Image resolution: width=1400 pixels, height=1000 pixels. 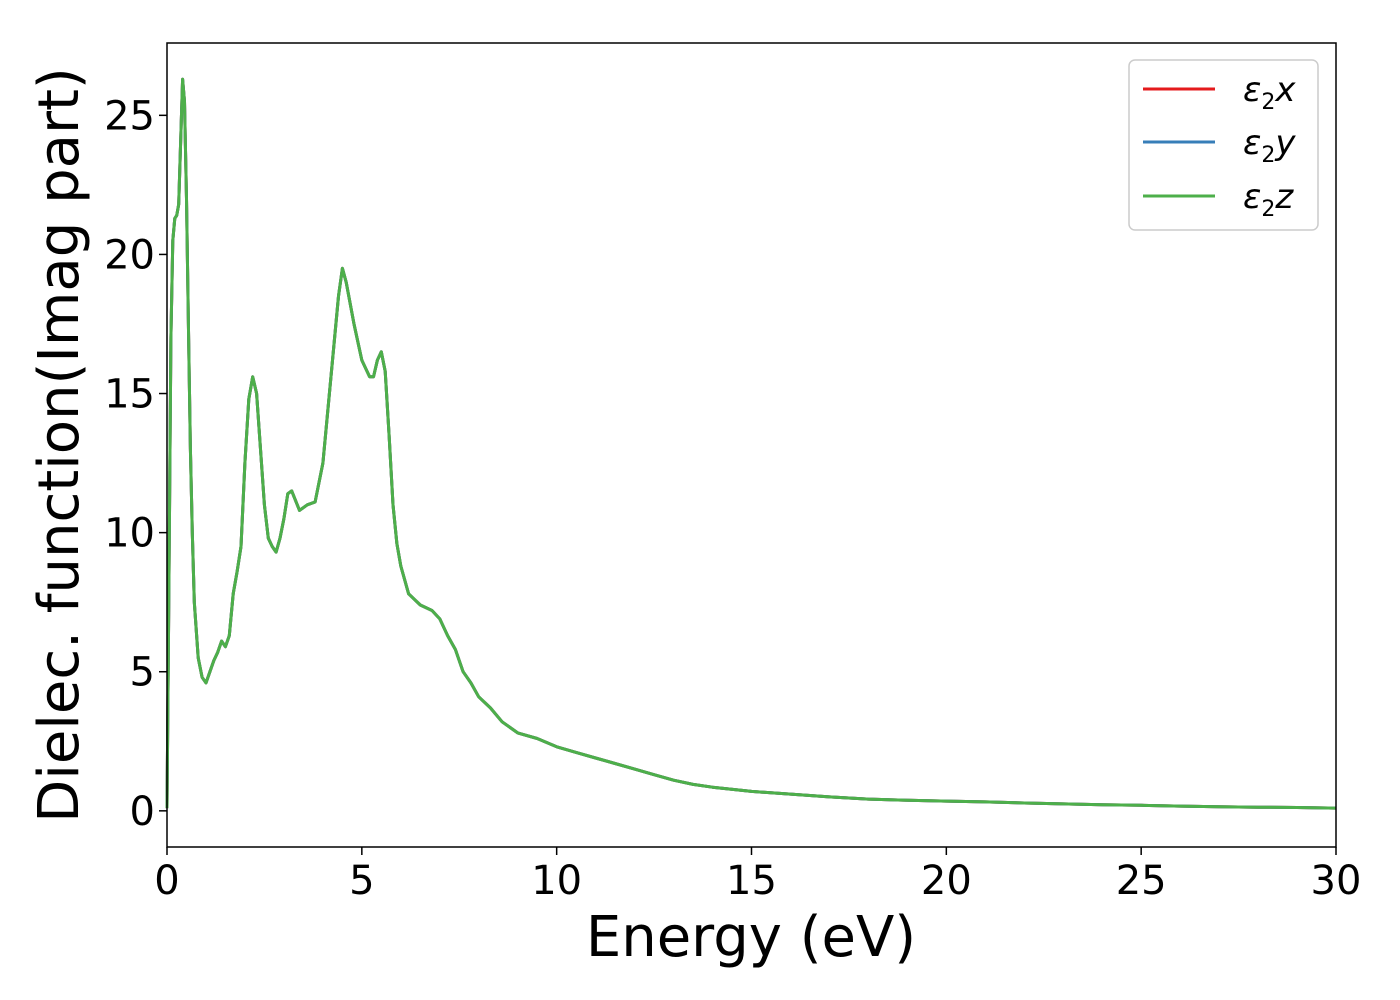 What do you see at coordinates (1268, 199) in the screenshot?
I see `legend-label-z: ε2z` at bounding box center [1268, 199].